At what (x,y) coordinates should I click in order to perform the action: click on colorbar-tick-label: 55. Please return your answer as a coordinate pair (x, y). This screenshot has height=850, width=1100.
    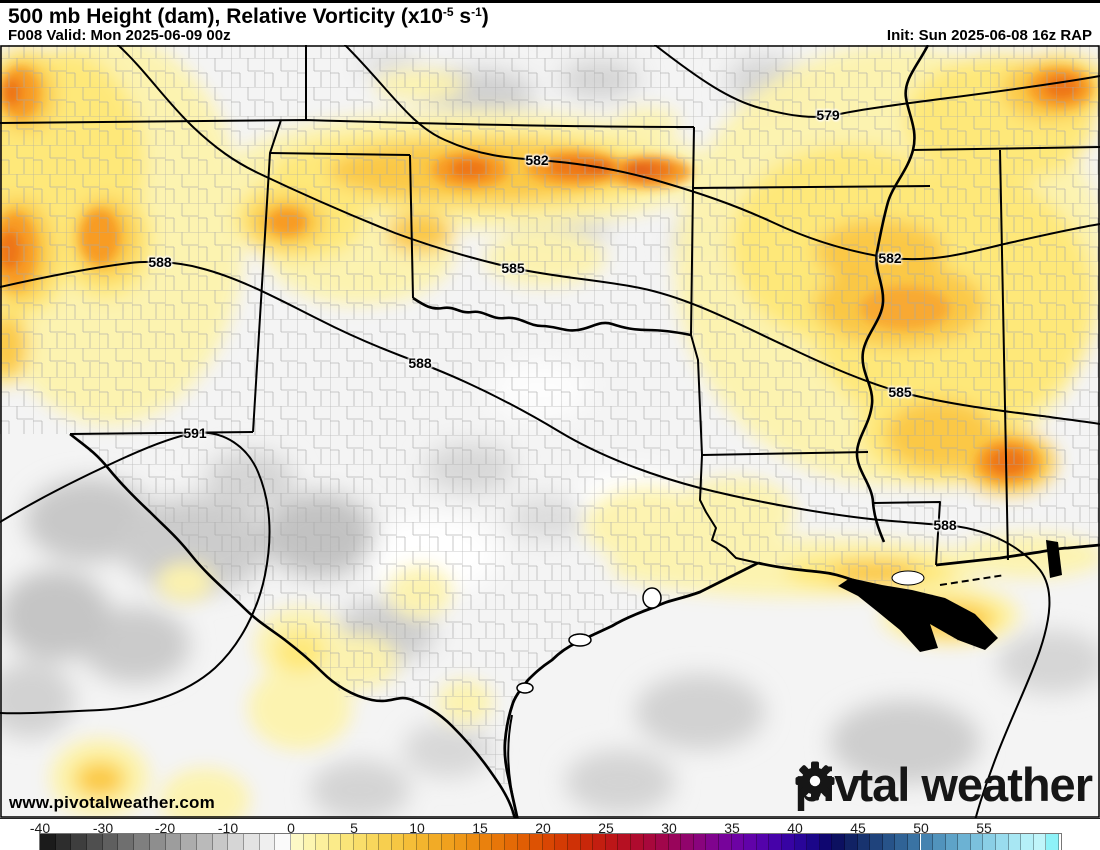
    Looking at the image, I should click on (984, 828).